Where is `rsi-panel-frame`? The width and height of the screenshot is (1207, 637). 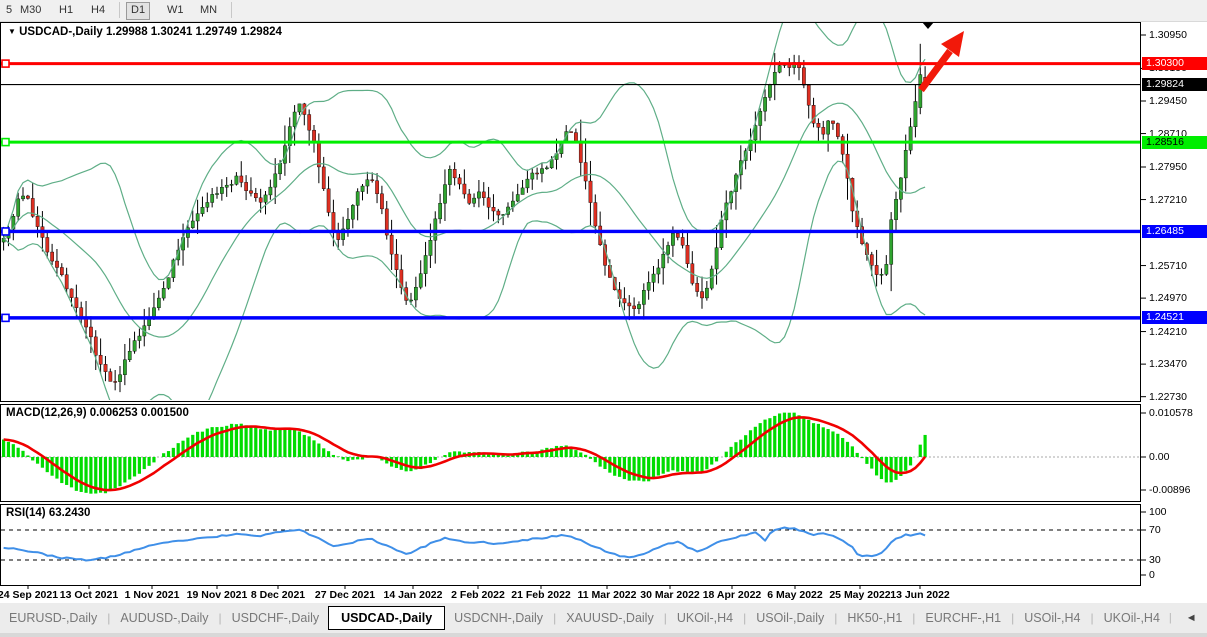 rsi-panel-frame is located at coordinates (570, 545).